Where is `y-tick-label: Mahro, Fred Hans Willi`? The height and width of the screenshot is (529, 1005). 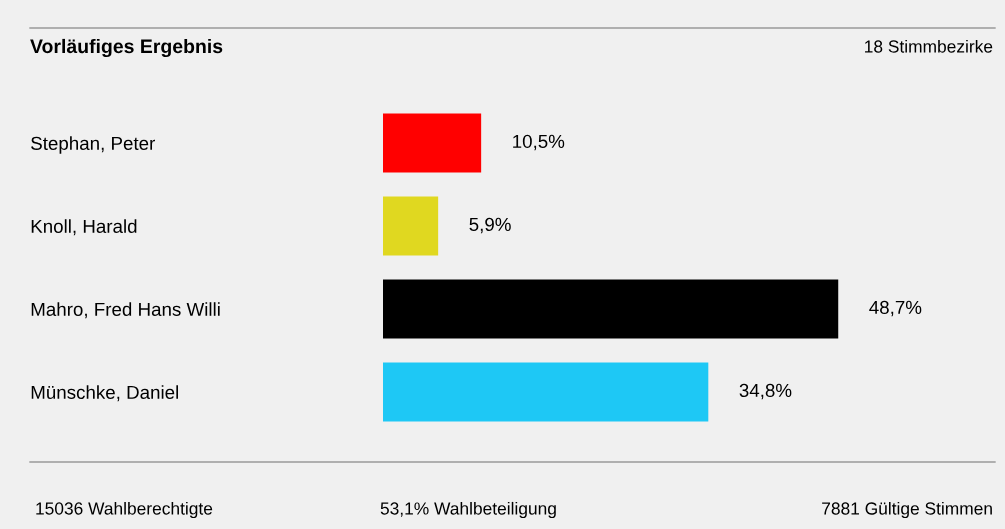
y-tick-label: Mahro, Fred Hans Willi is located at coordinates (125, 310).